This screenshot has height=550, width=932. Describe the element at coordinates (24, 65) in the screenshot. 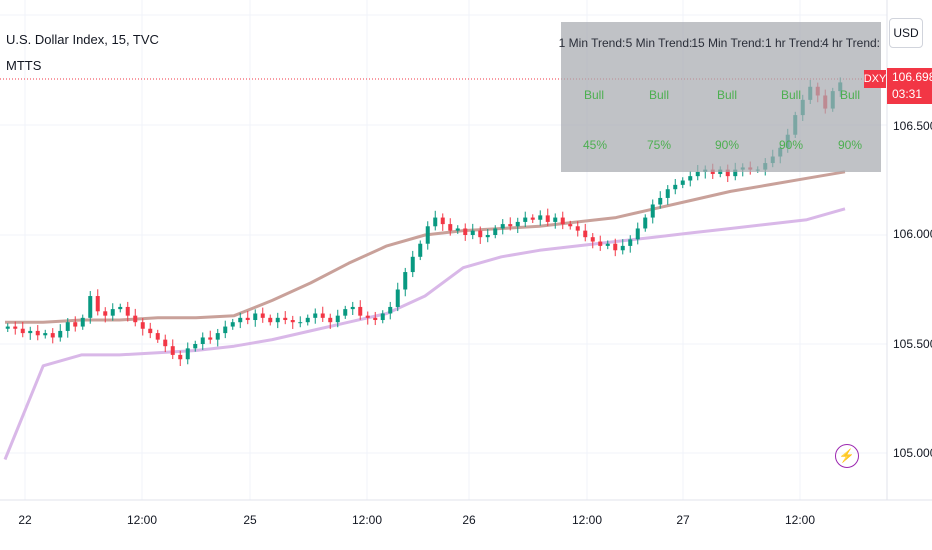

I see `indicator-label: MTTS` at that location.